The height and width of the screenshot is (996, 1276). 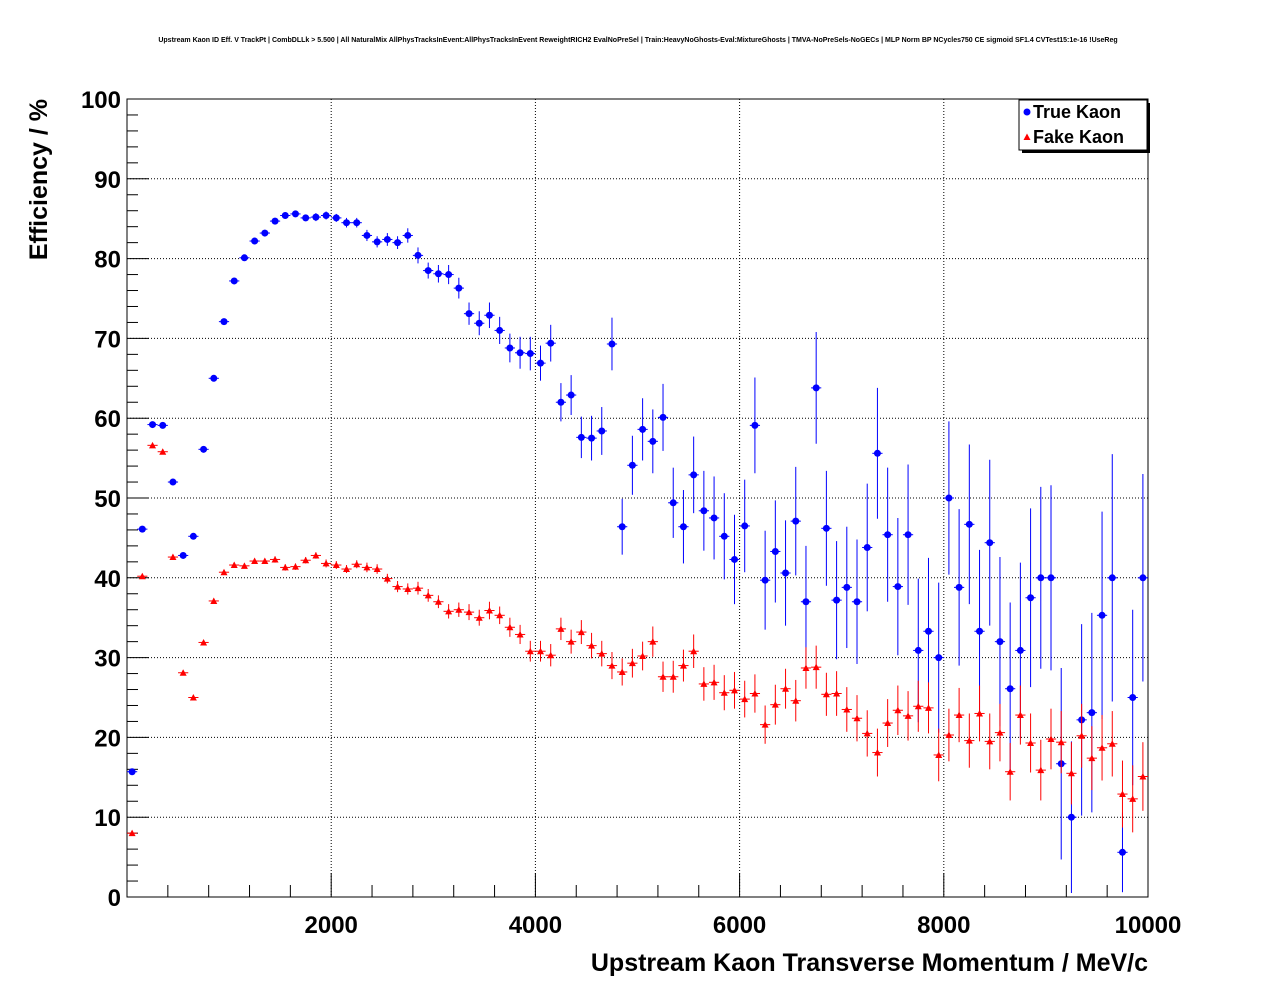 What do you see at coordinates (107, 180) in the screenshot?
I see `y-tick-label: 90` at bounding box center [107, 180].